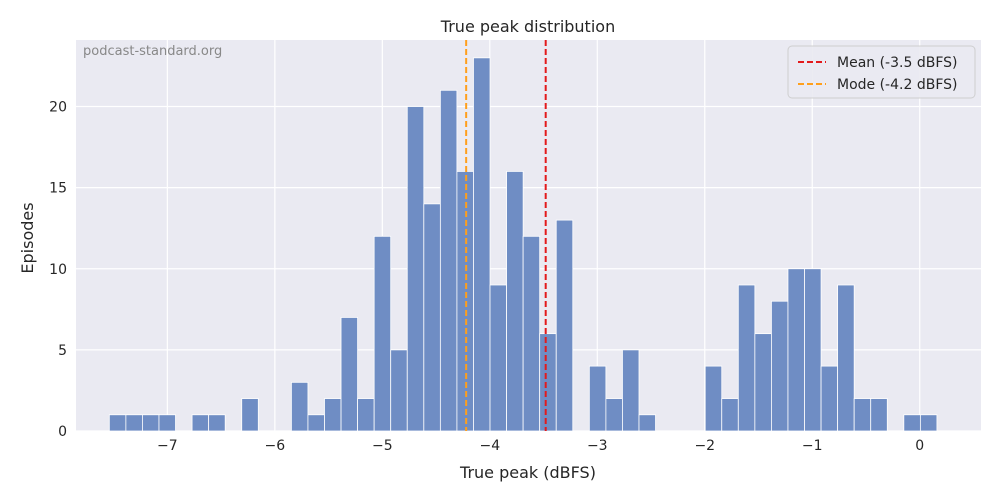 This screenshot has height=500, width=1000. I want to click on reference-lines, so click(506, 235).